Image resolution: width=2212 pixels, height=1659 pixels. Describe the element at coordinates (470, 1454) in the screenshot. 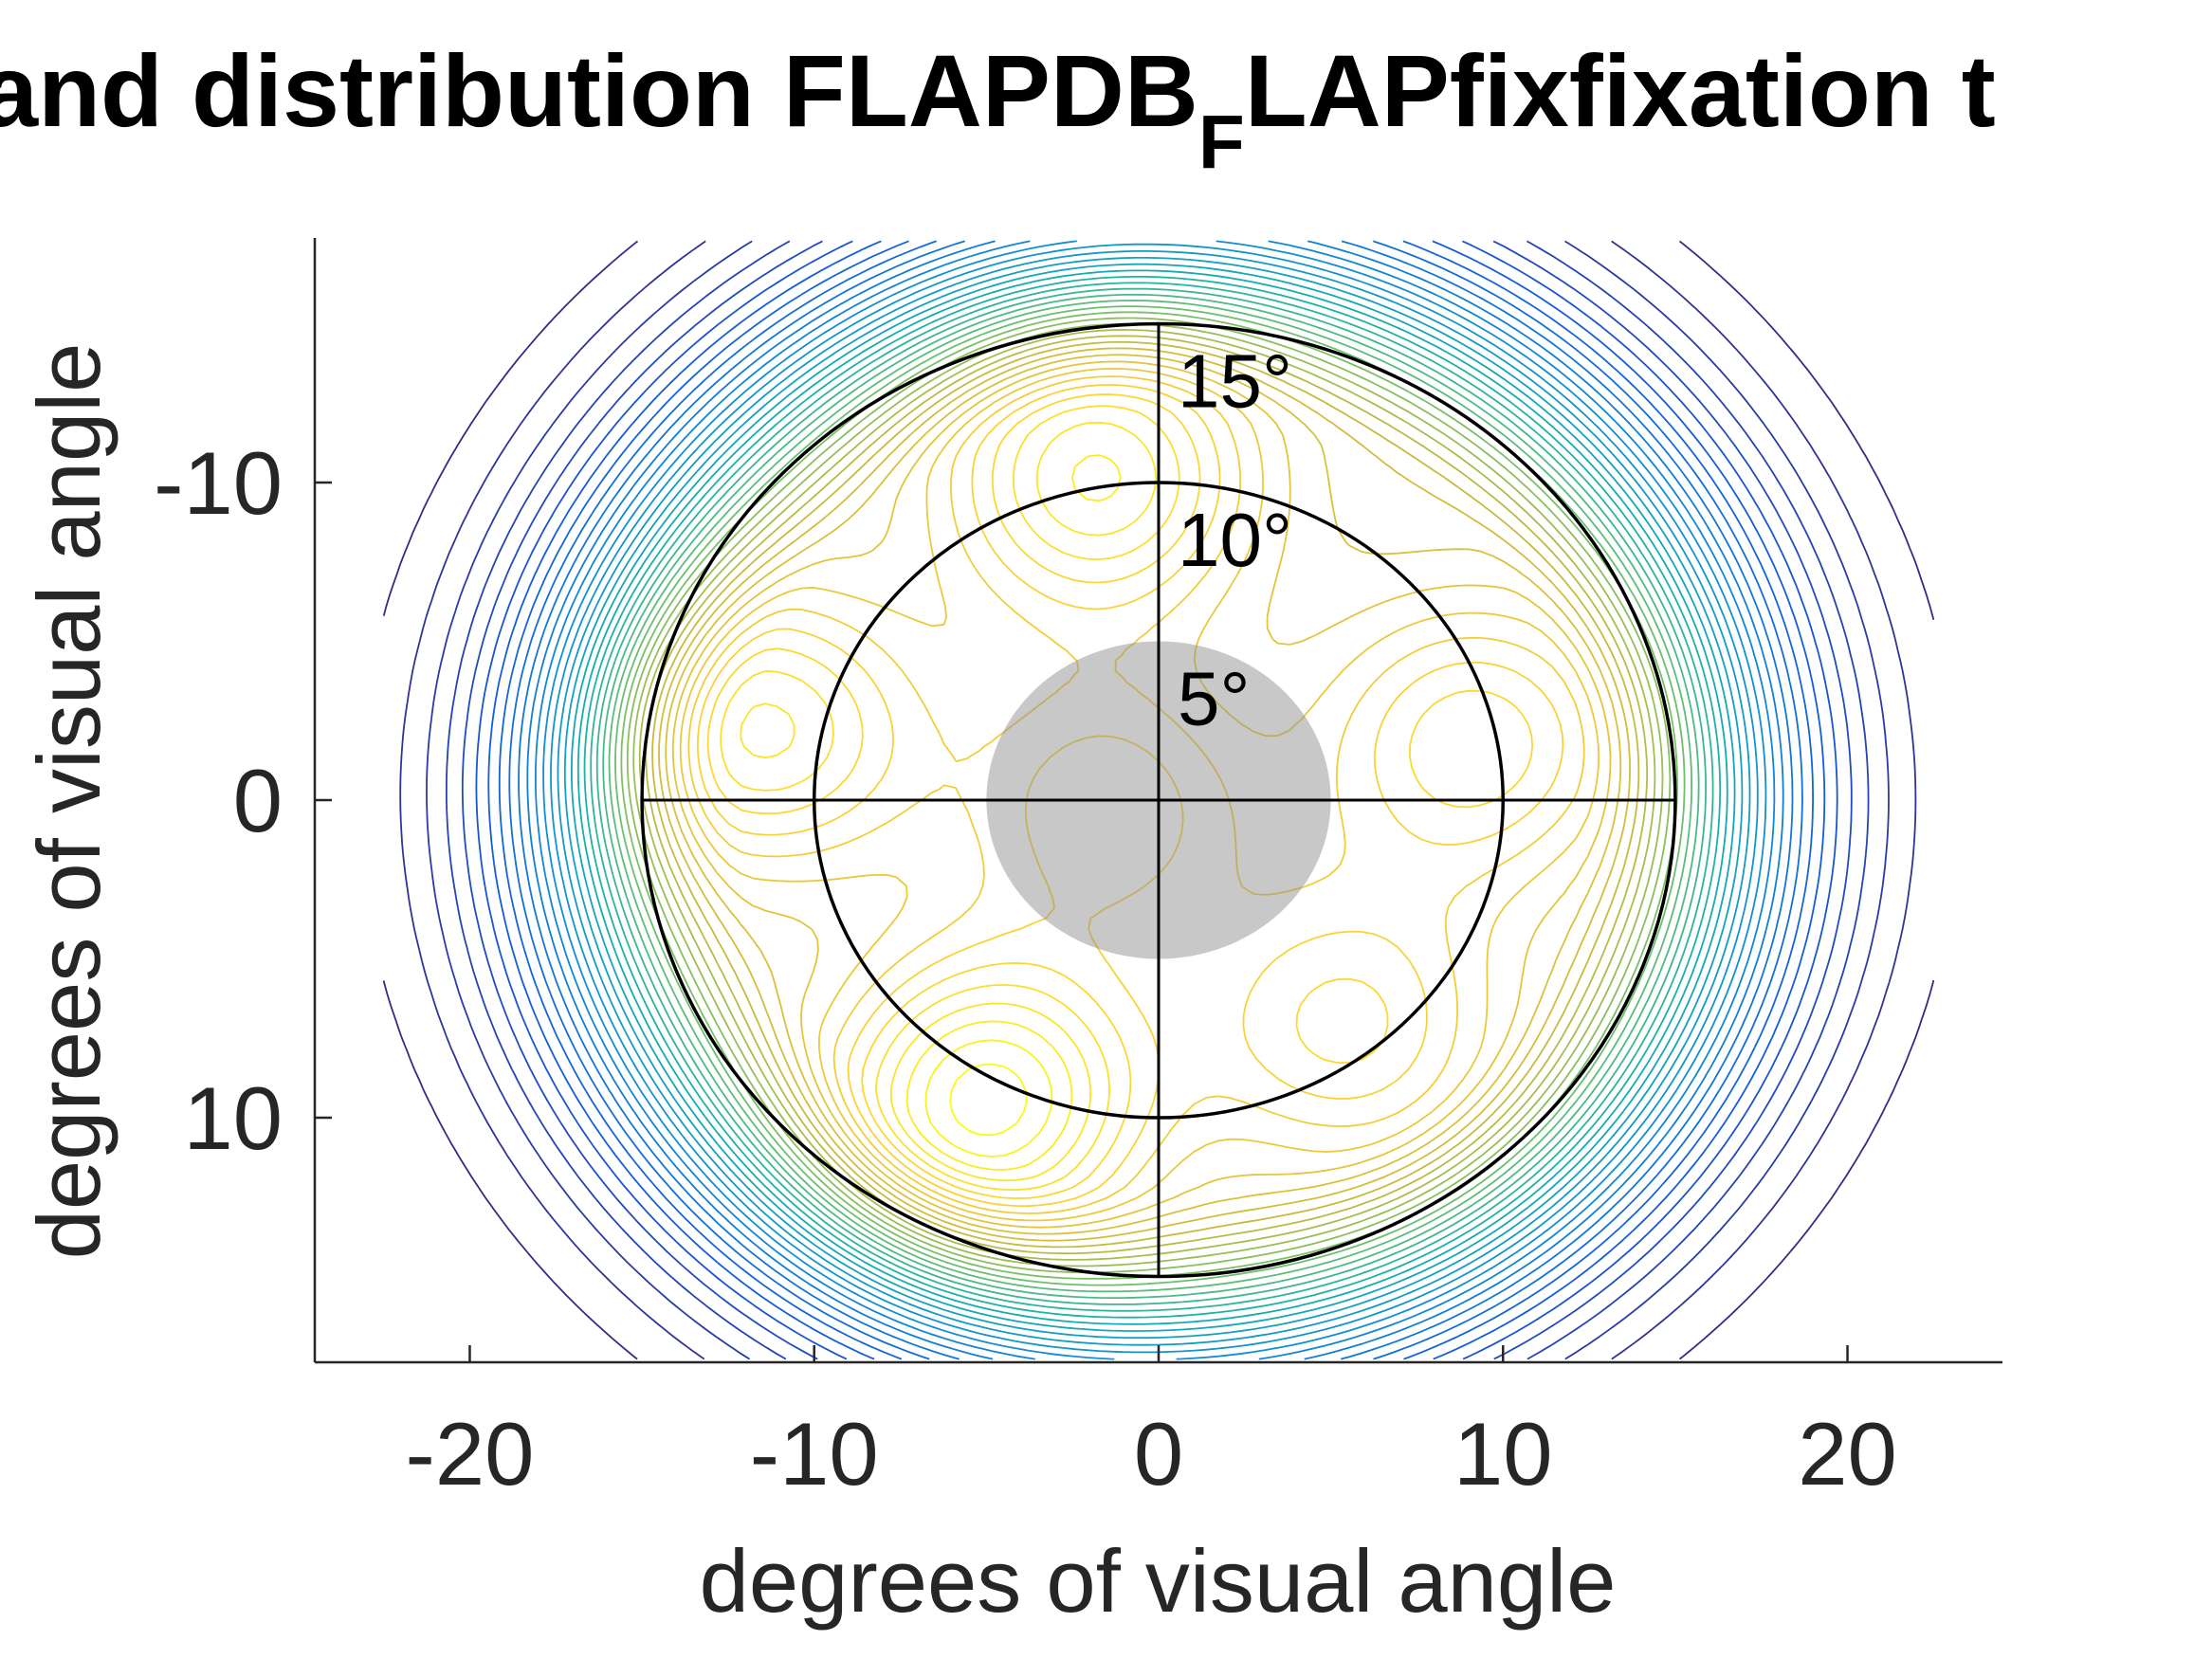

I see `x-tick-label: -20` at that location.